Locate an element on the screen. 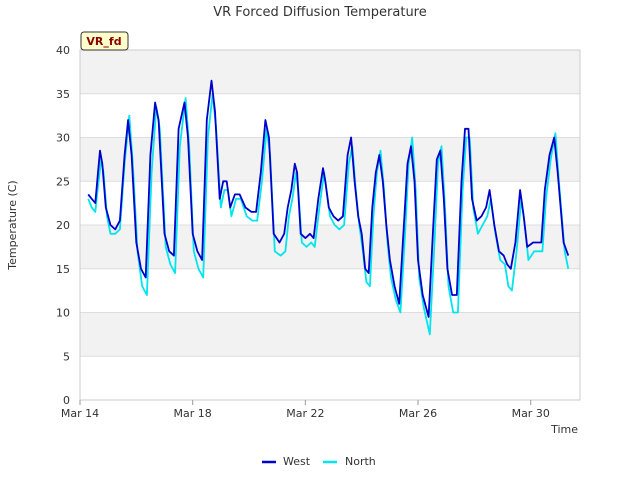 The height and width of the screenshot is (480, 640). site-badge: VR_fd is located at coordinates (104, 41).